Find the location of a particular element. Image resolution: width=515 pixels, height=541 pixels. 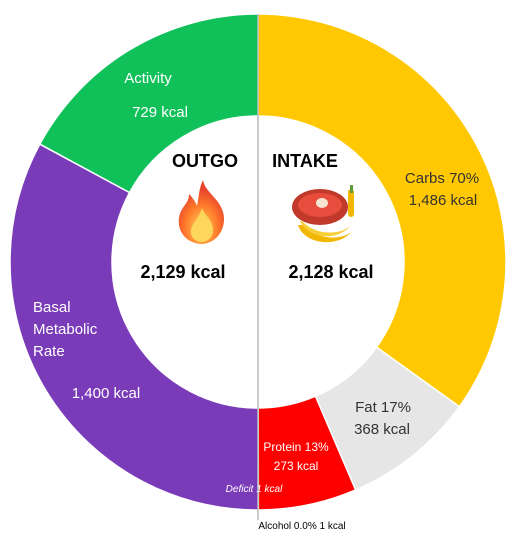

meal-icon is located at coordinates (323, 214).